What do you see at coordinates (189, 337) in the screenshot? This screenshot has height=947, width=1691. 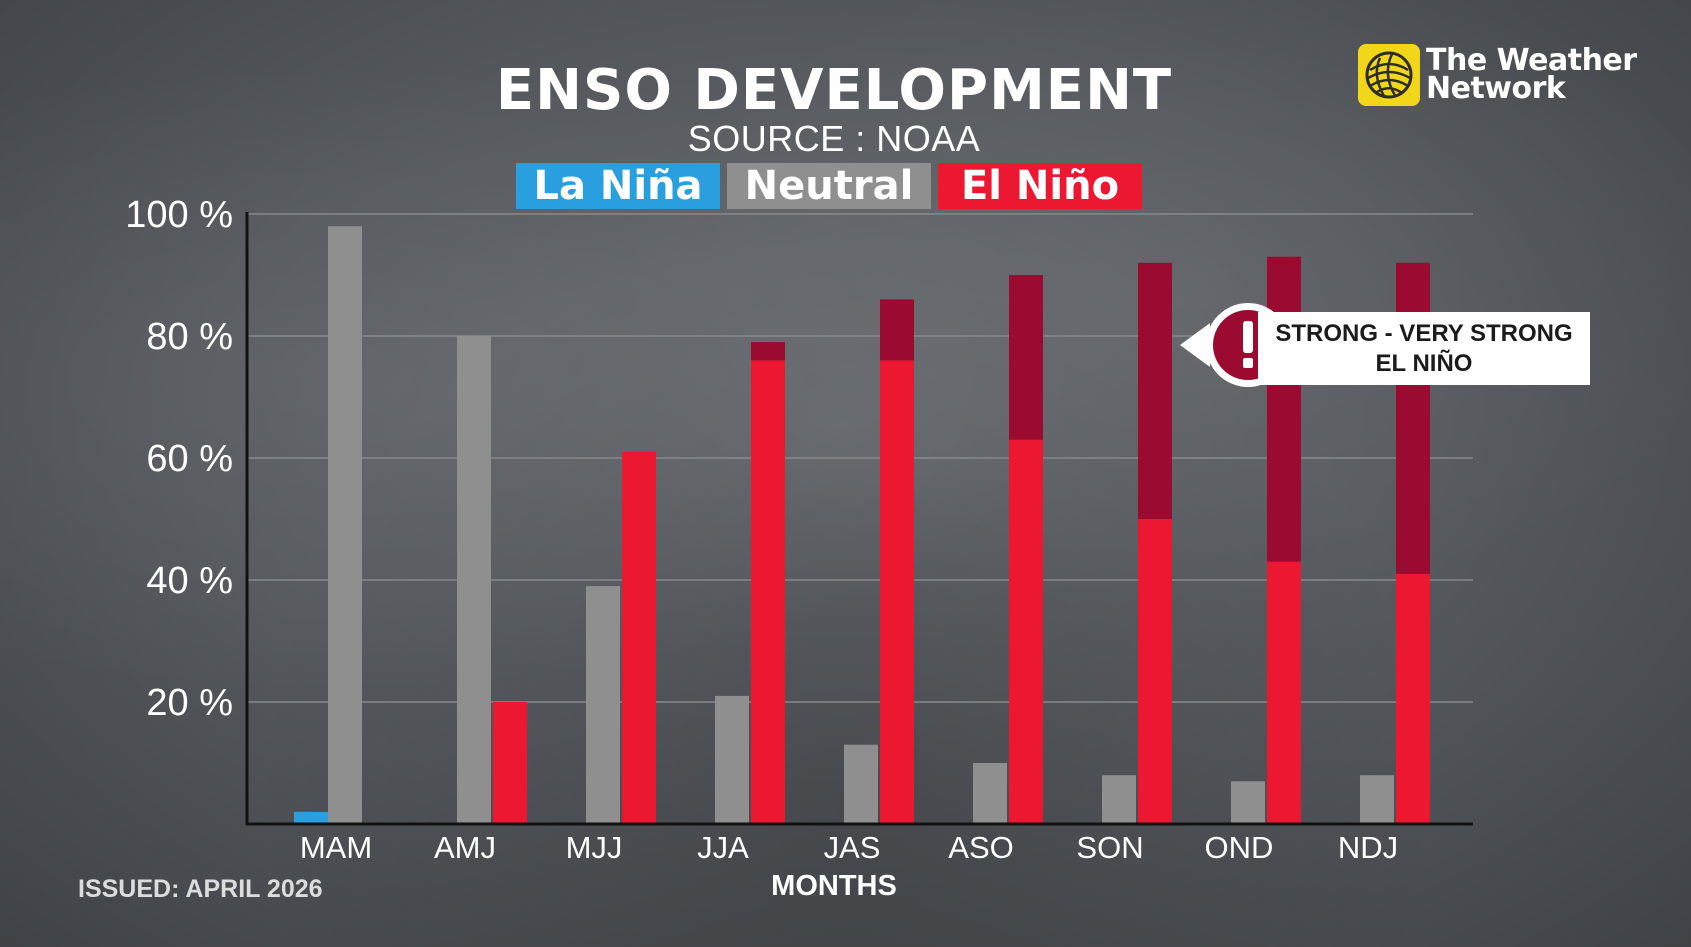 I see `y-tick-label: 80 %` at bounding box center [189, 337].